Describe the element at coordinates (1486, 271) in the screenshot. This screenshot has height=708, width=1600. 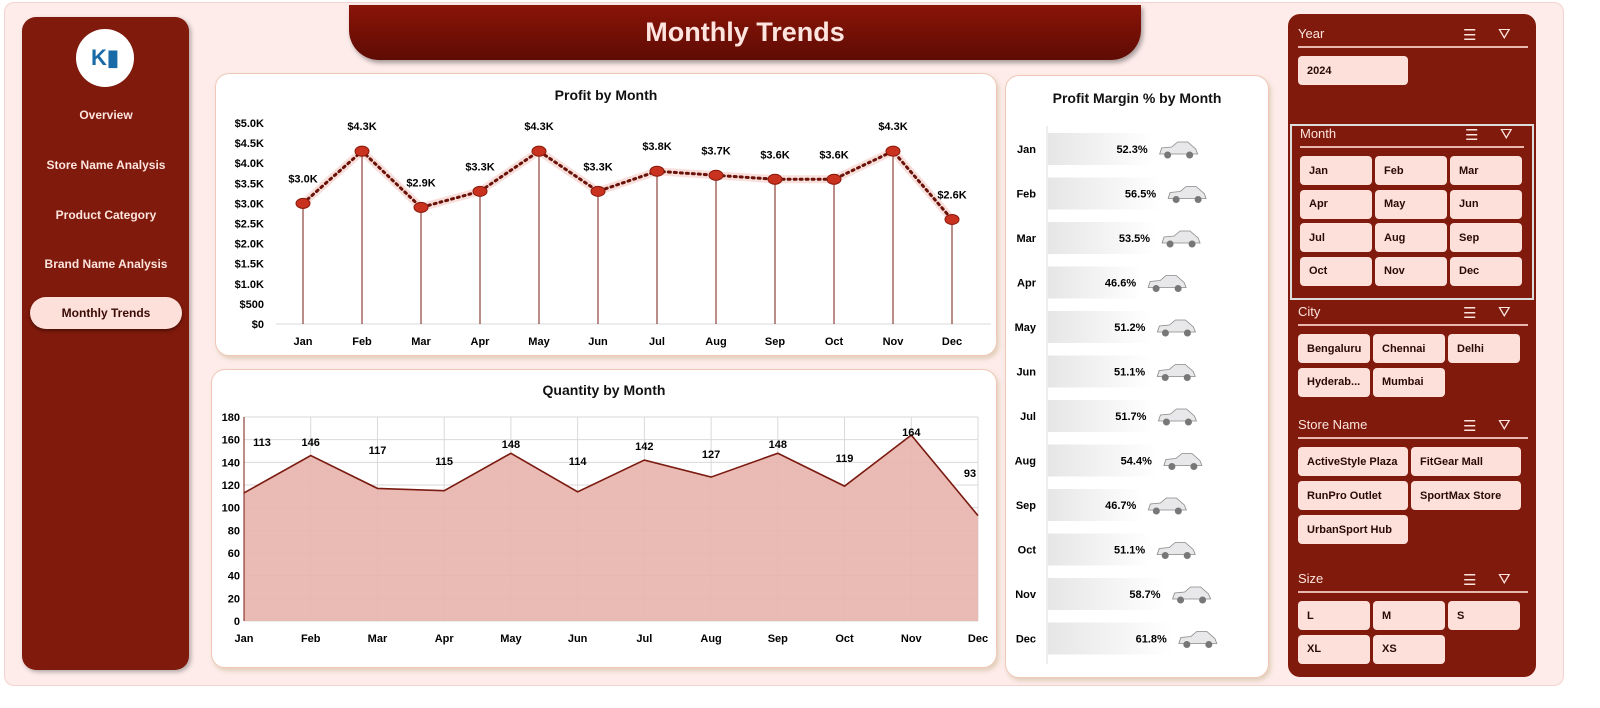
I see `month-option: Dec` at that location.